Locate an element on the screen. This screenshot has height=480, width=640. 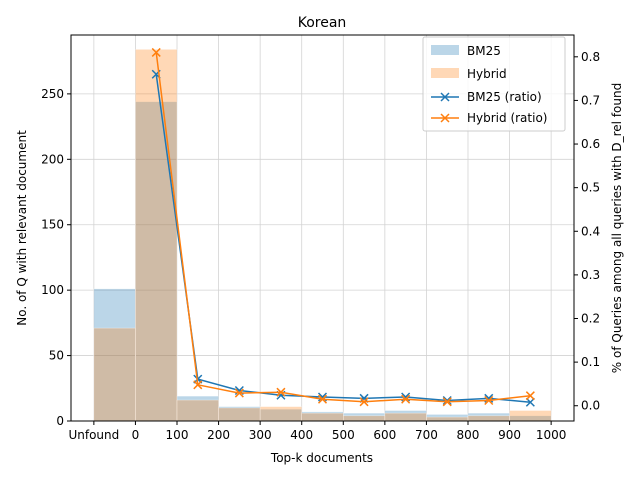
y-left-tick-label: 150 is located at coordinates (52, 225).